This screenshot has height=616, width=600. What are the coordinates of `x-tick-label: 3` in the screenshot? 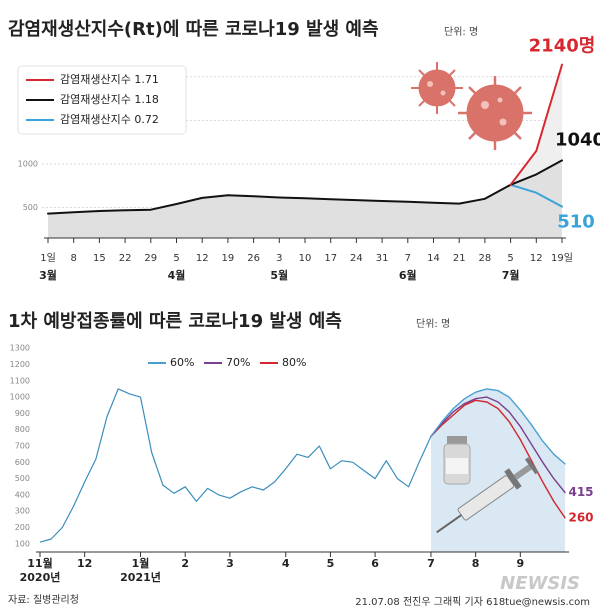 It's located at (279, 258).